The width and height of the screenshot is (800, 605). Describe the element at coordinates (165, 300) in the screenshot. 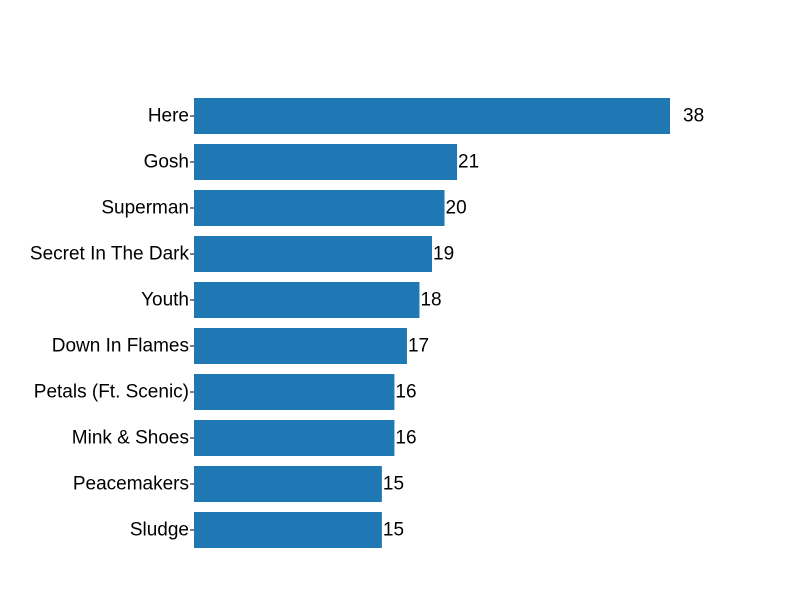

I see `category-label-4: Youth` at that location.